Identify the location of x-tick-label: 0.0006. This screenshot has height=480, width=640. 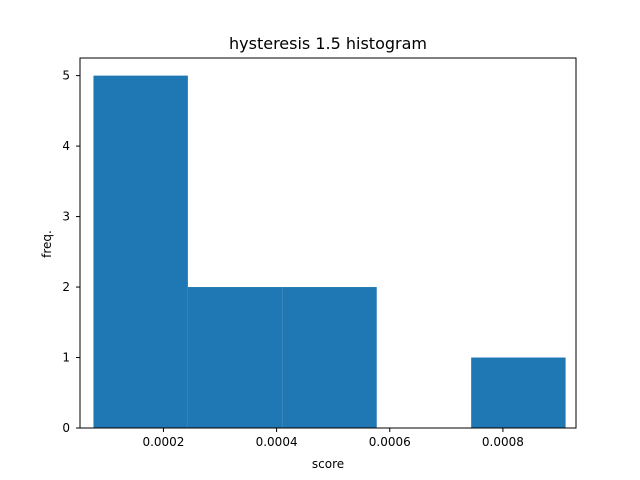
(390, 442).